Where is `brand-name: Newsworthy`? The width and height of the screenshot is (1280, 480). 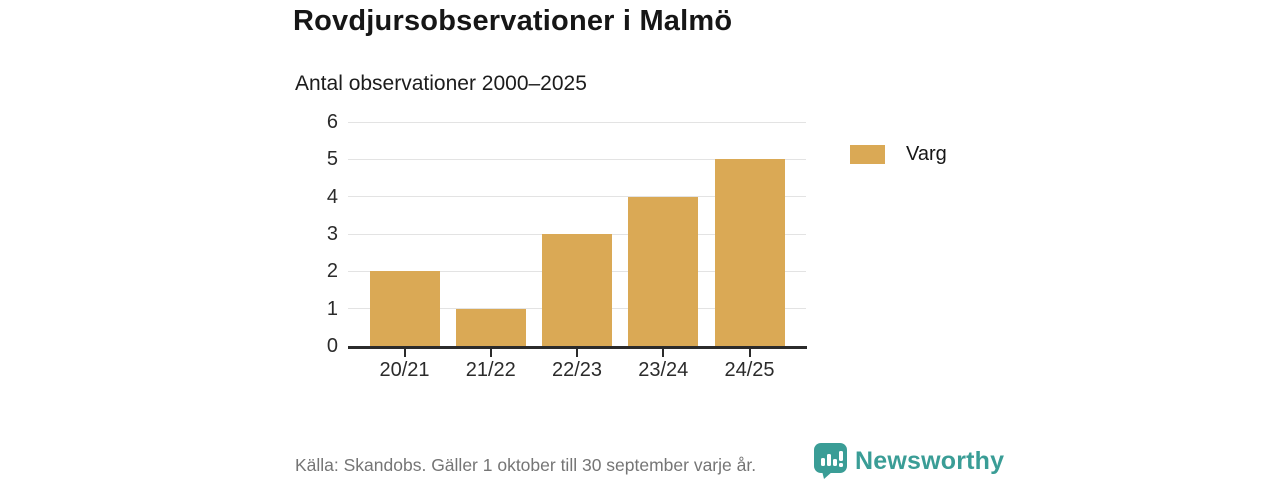 brand-name: Newsworthy is located at coordinates (930, 460).